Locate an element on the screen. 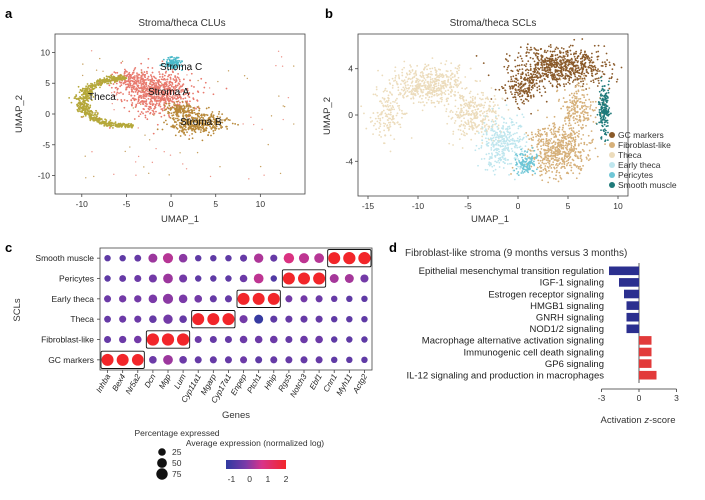 This screenshot has height=500, width=705. cluster-label-stroma-c: Stroma C is located at coordinates (181, 67).